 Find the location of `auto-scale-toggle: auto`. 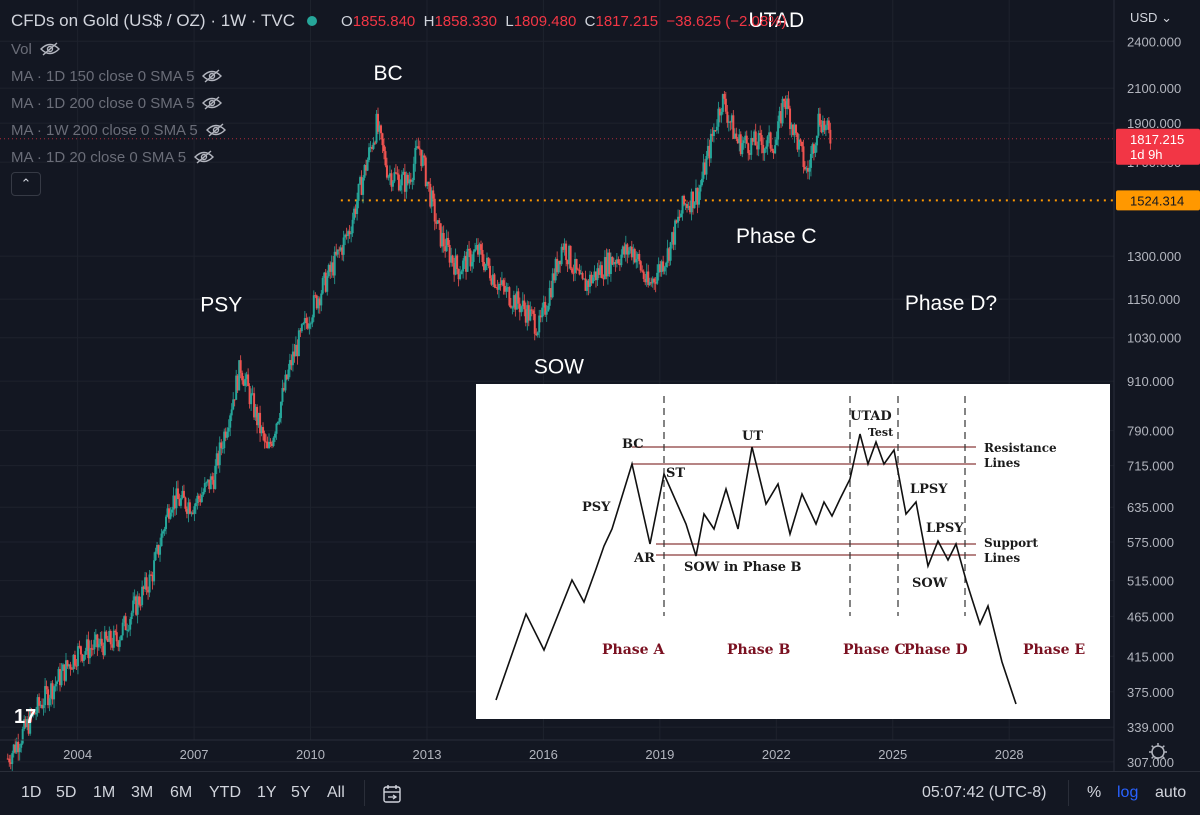

auto-scale-toggle: auto is located at coordinates (1171, 792).